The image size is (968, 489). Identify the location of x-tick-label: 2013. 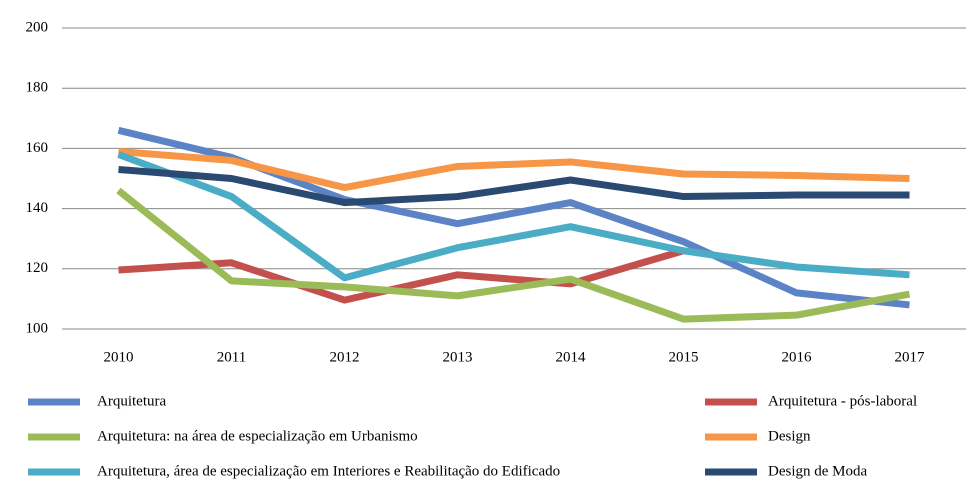
(458, 357).